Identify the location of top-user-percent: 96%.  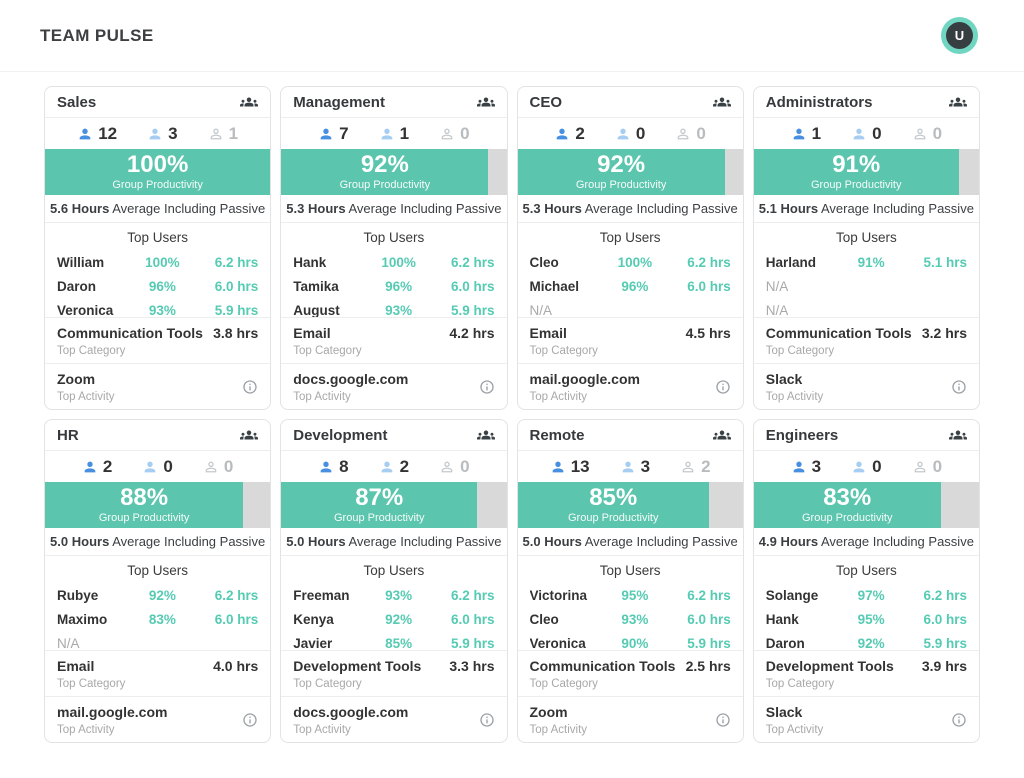
(399, 286).